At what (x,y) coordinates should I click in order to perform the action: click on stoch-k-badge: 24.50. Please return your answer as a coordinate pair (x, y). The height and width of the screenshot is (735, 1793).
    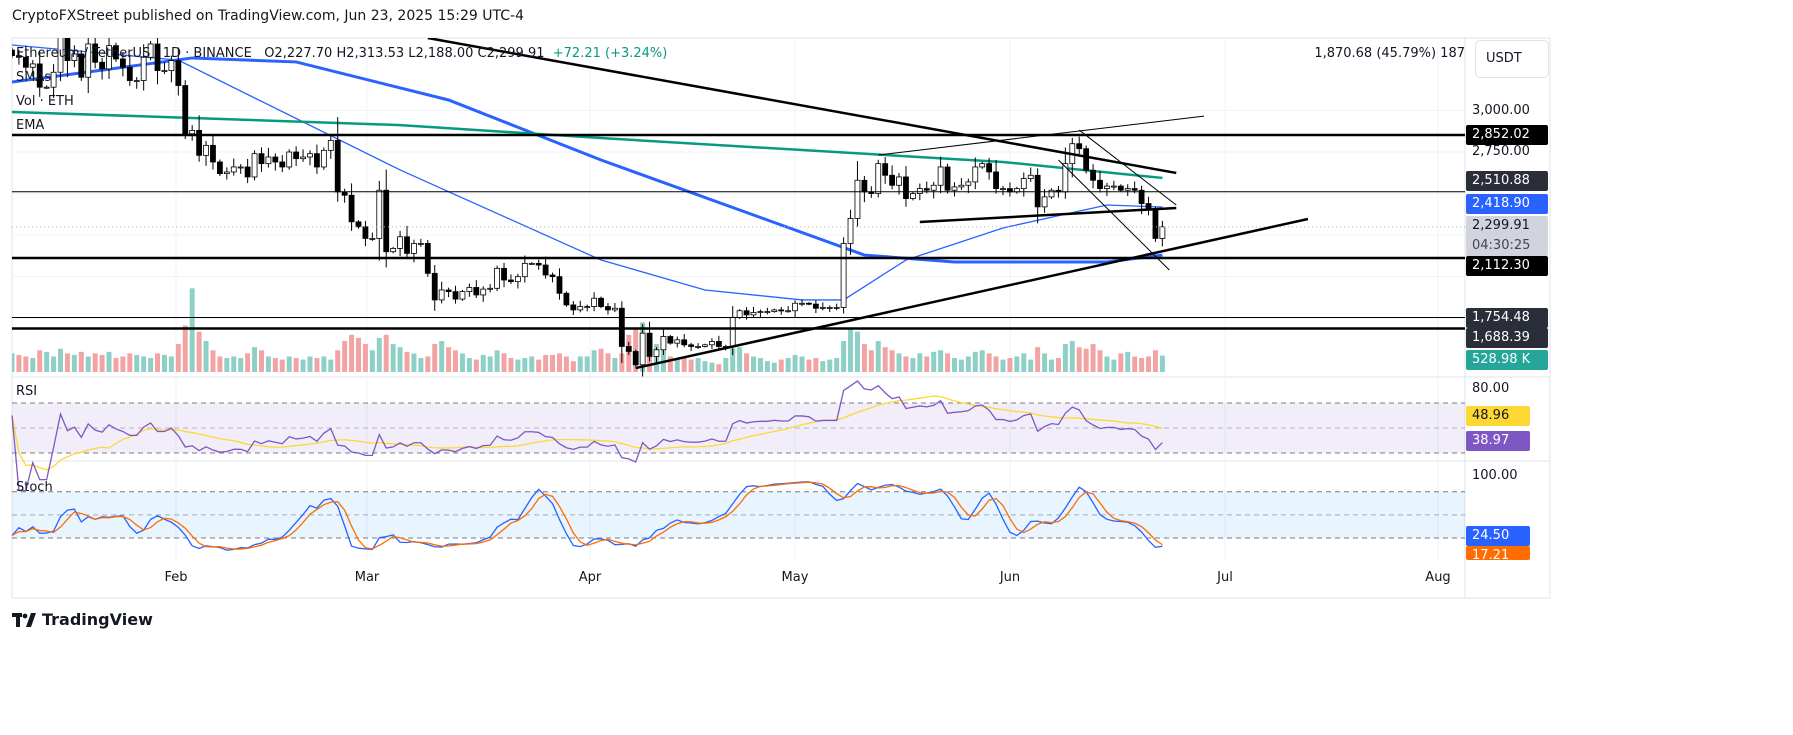
    Looking at the image, I should click on (1498, 536).